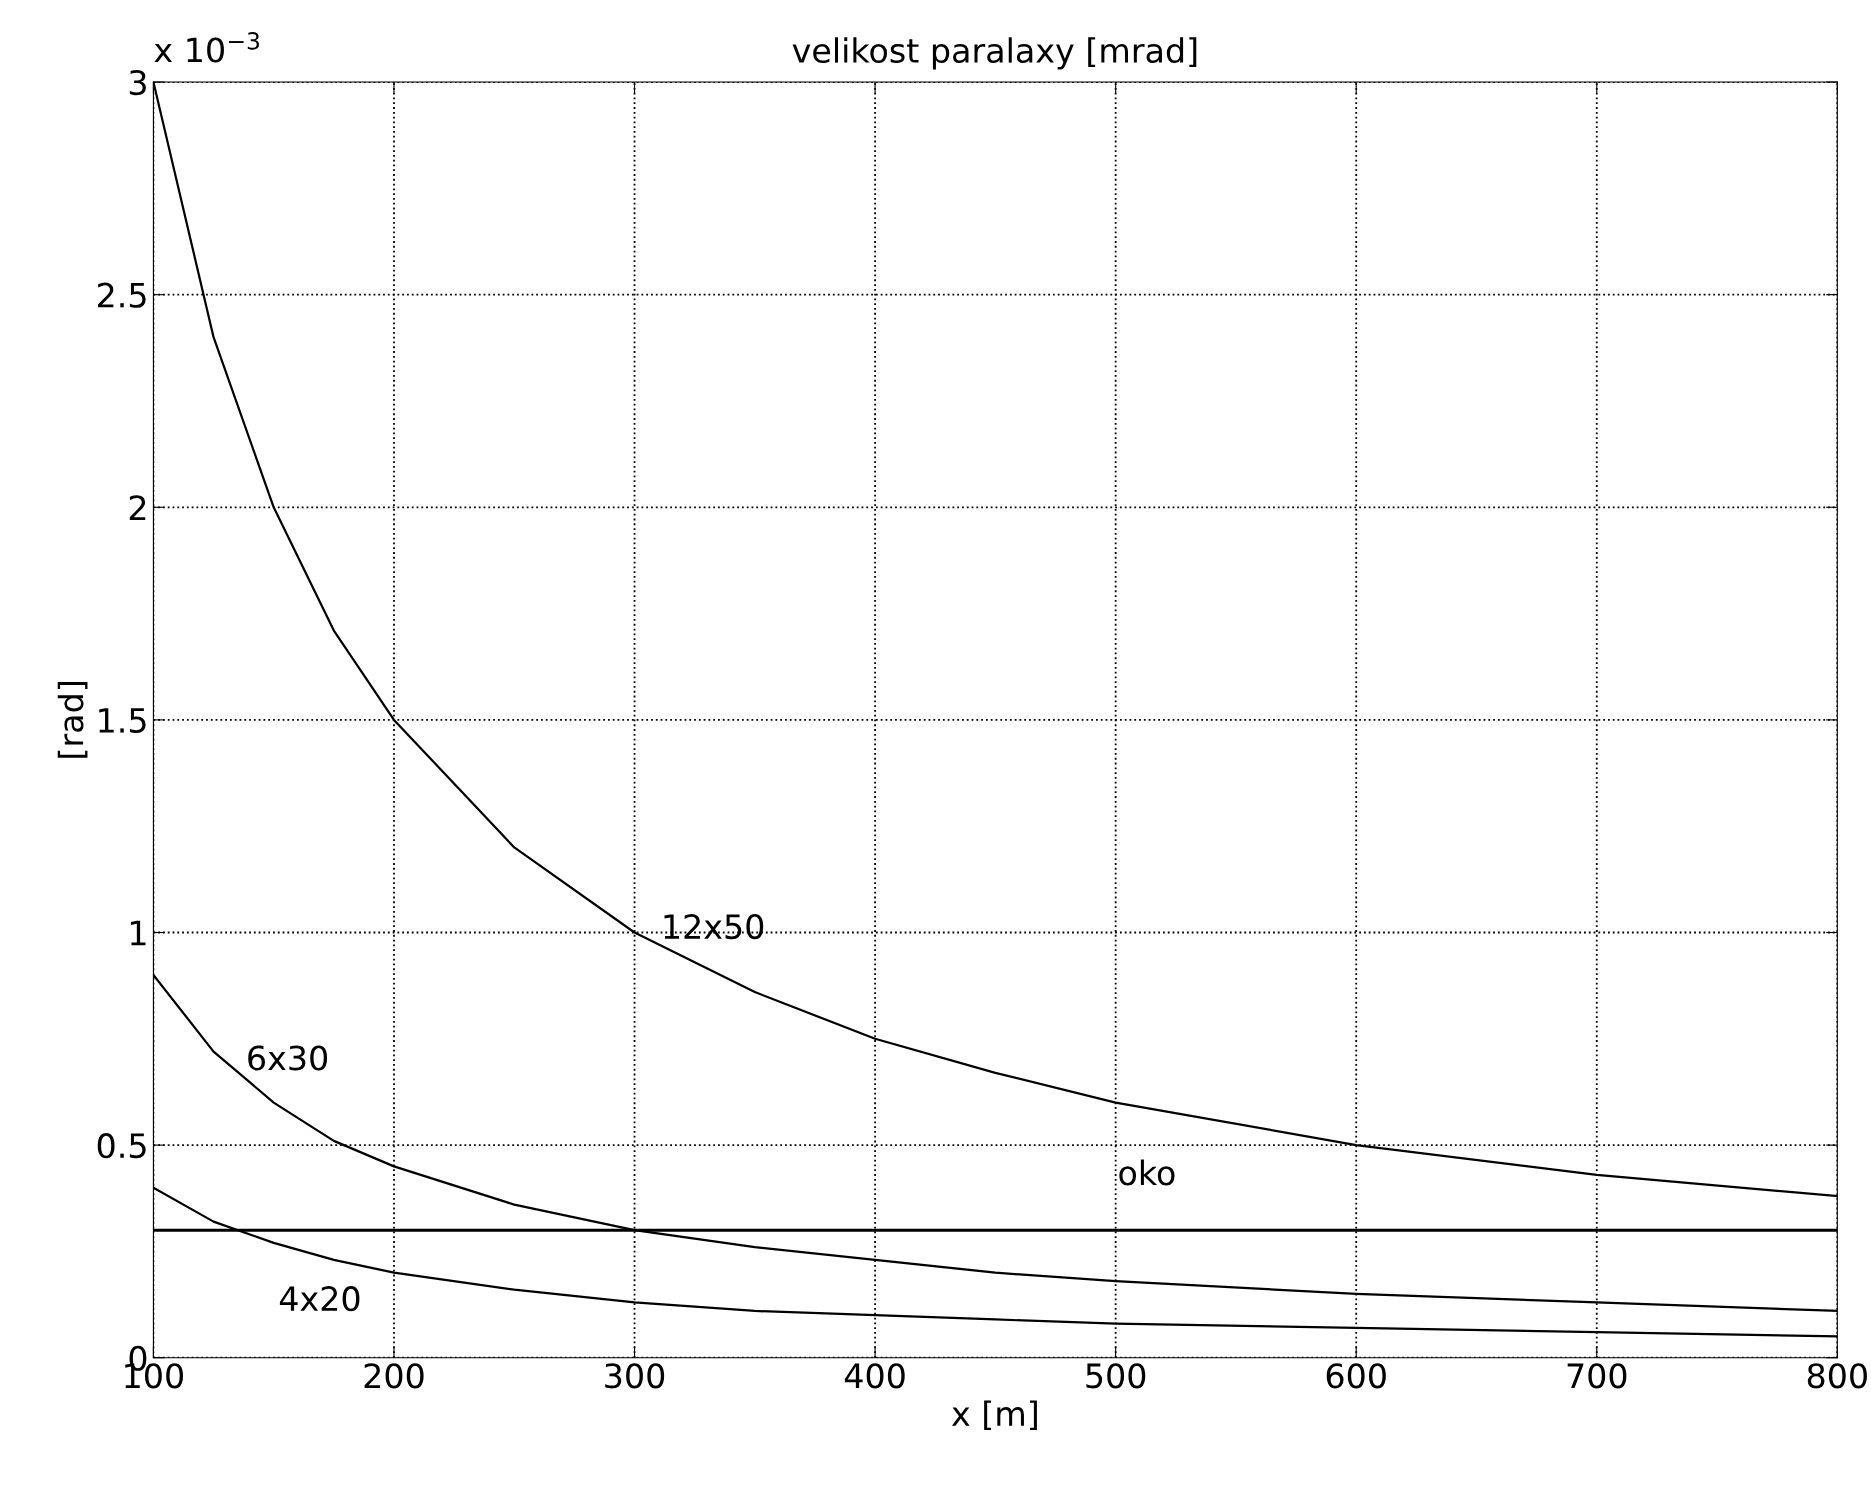 The image size is (1871, 1492). Describe the element at coordinates (137, 82) in the screenshot. I see `y-tick-label: 3` at that location.